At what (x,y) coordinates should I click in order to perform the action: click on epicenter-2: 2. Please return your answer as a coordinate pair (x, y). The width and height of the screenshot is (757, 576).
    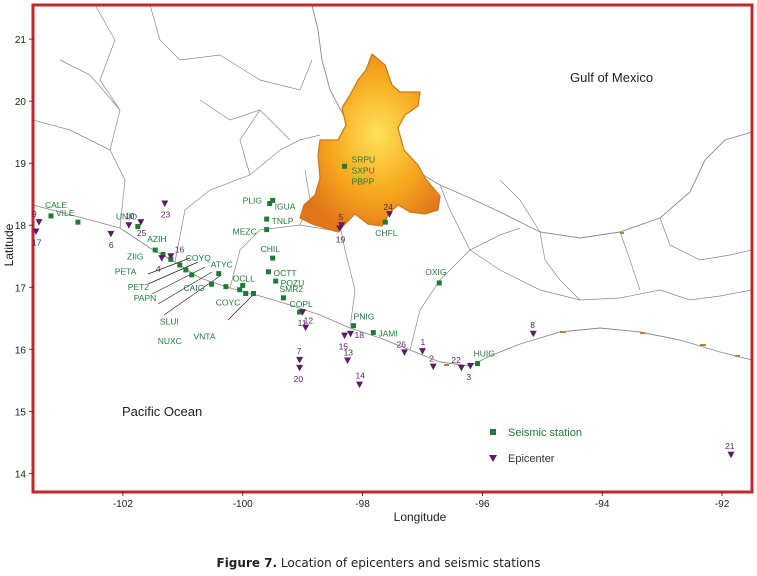
    Looking at the image, I should click on (433, 362).